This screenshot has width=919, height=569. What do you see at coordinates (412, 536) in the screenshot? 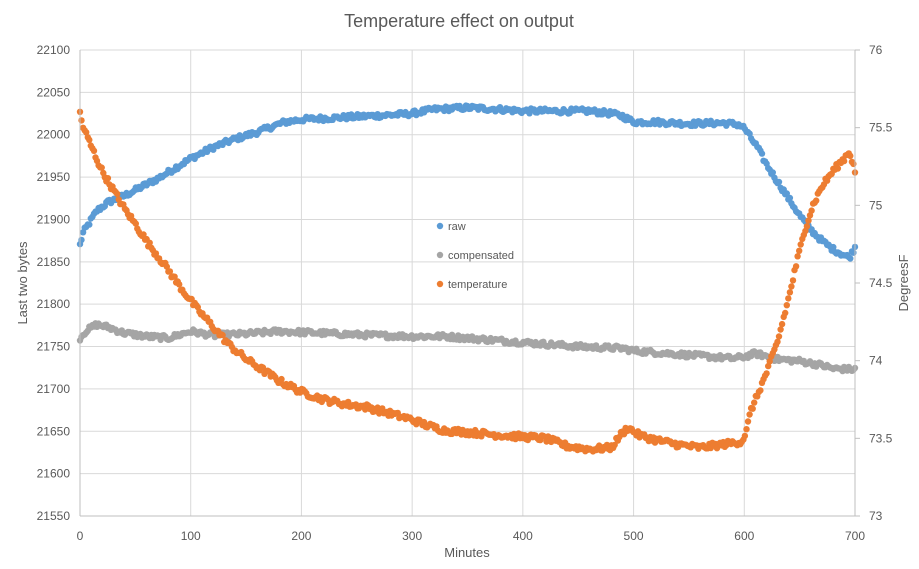
I see `x-tick-label: 300` at bounding box center [412, 536].